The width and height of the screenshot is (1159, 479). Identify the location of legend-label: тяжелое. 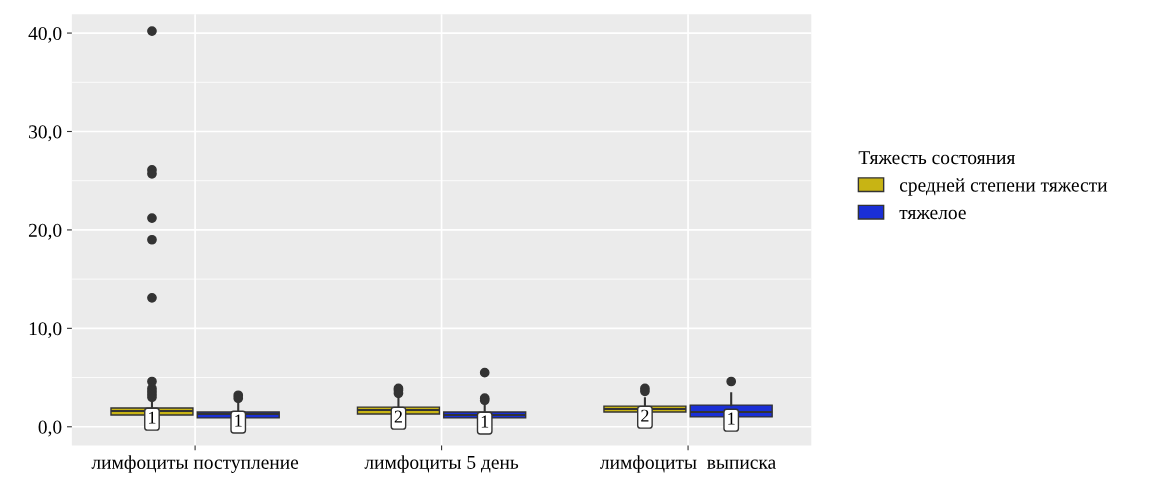
(932, 214).